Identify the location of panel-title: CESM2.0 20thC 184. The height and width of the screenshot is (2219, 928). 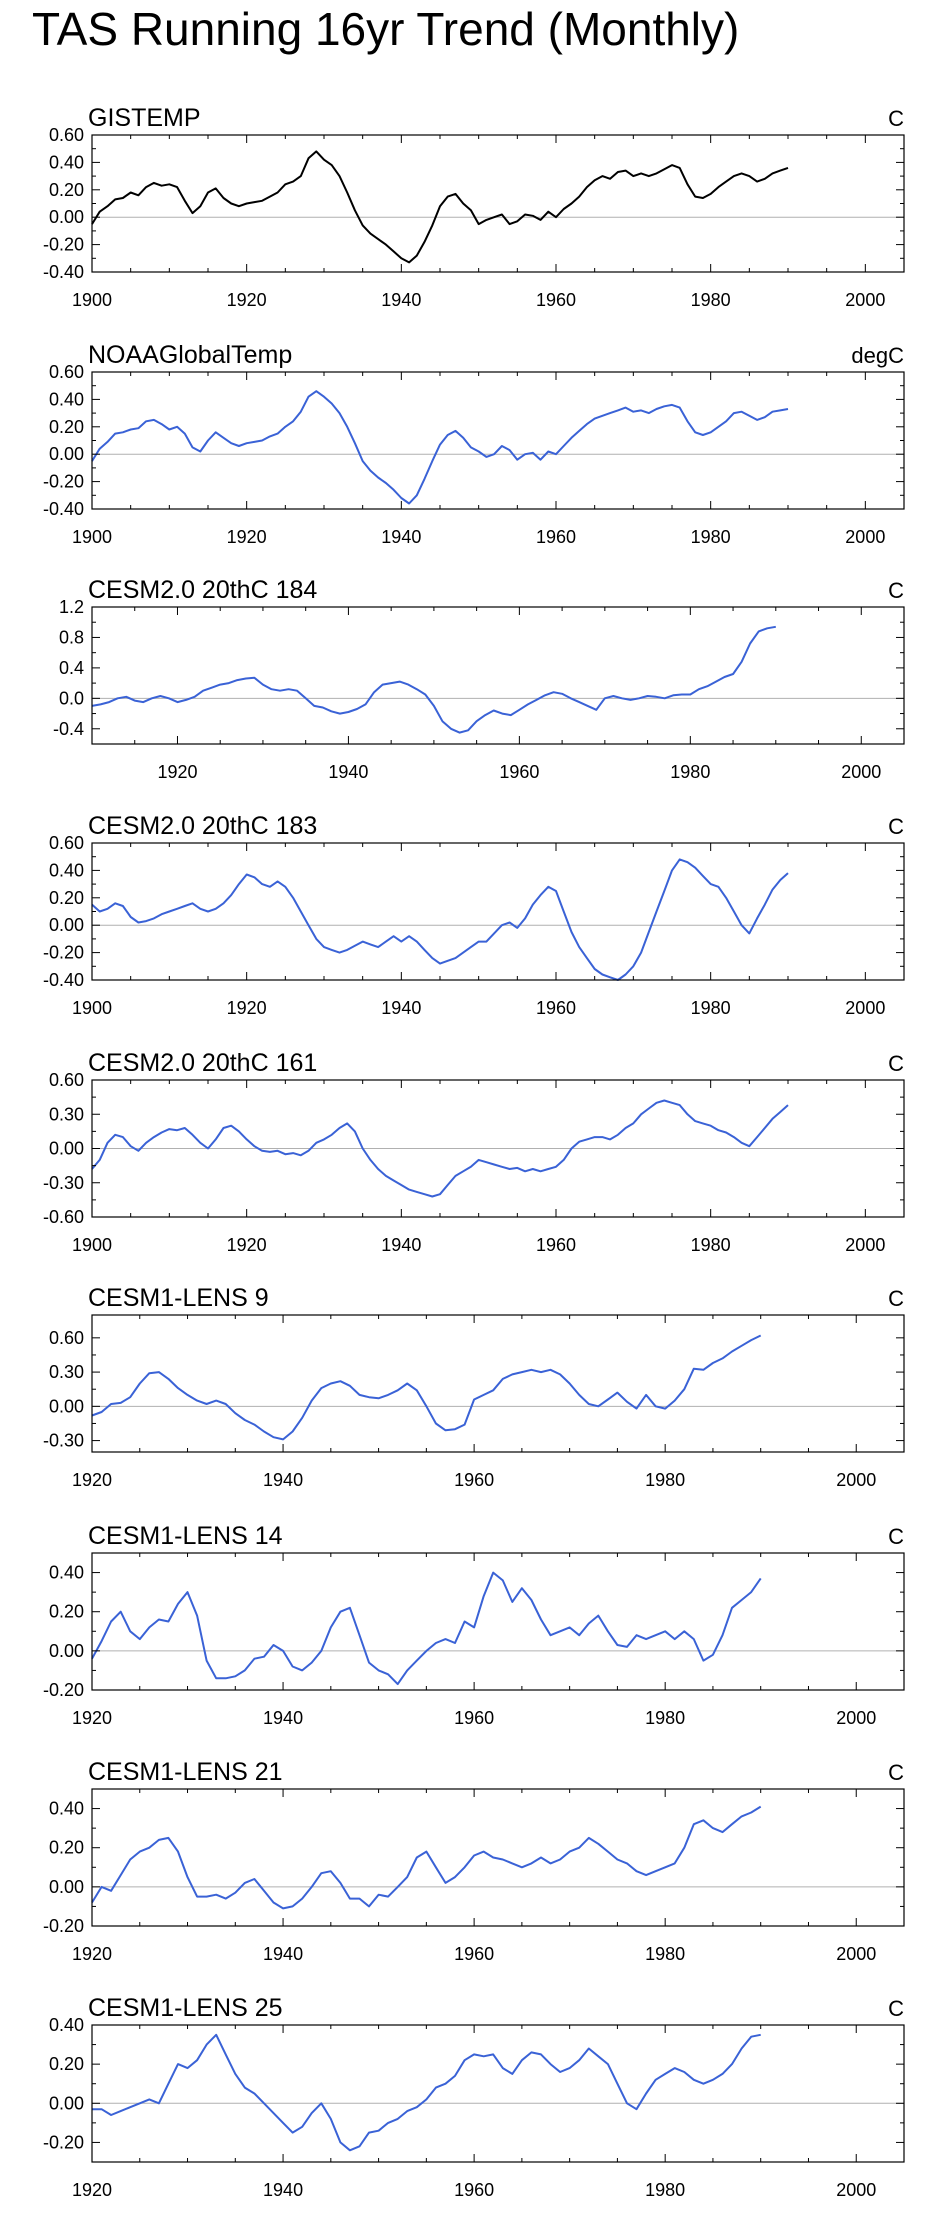
(202, 590).